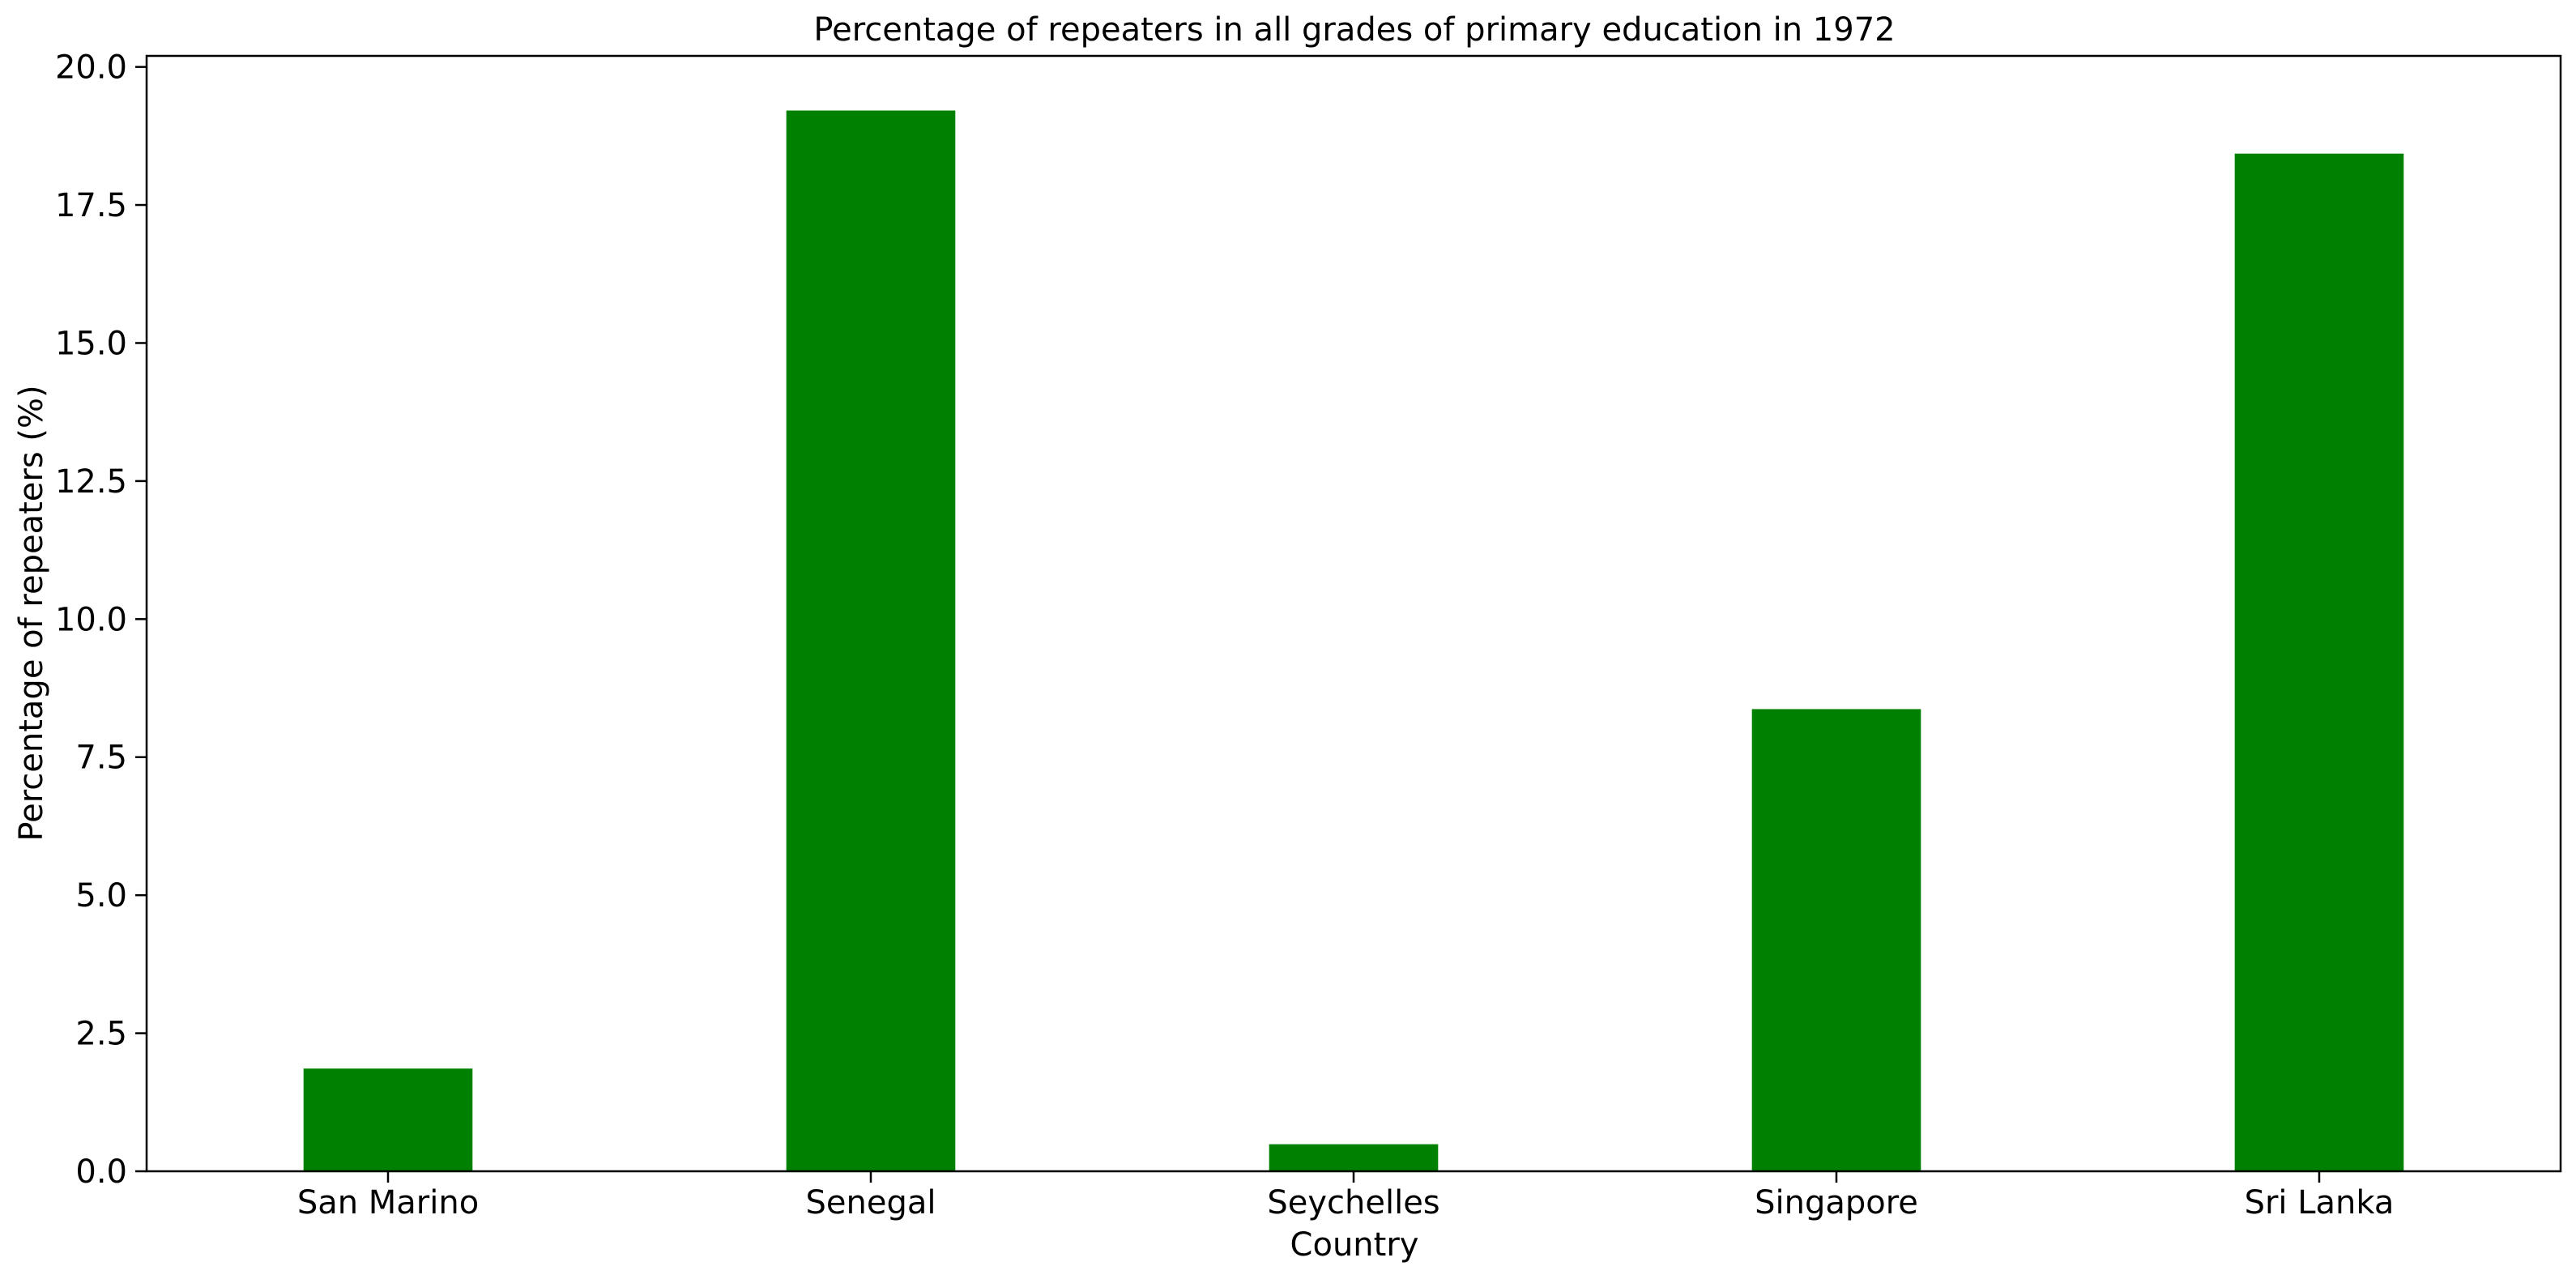 The height and width of the screenshot is (1279, 2576). What do you see at coordinates (101, 1172) in the screenshot?
I see `y-tick-label: 0.0` at bounding box center [101, 1172].